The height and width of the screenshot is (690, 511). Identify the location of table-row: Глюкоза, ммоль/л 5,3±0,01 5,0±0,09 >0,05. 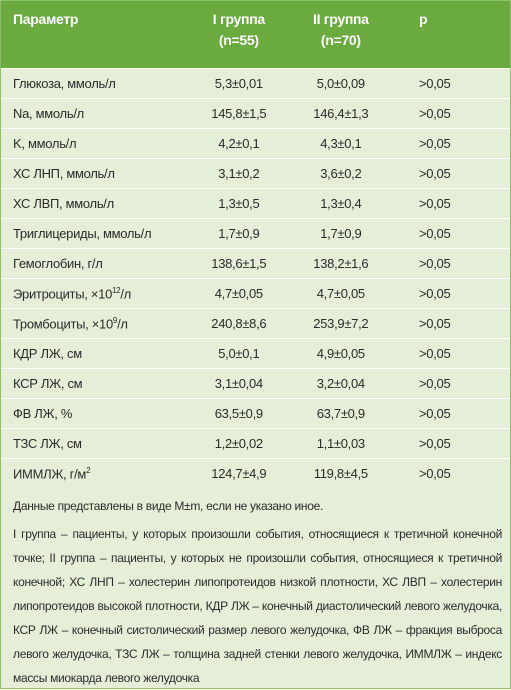
(255, 83).